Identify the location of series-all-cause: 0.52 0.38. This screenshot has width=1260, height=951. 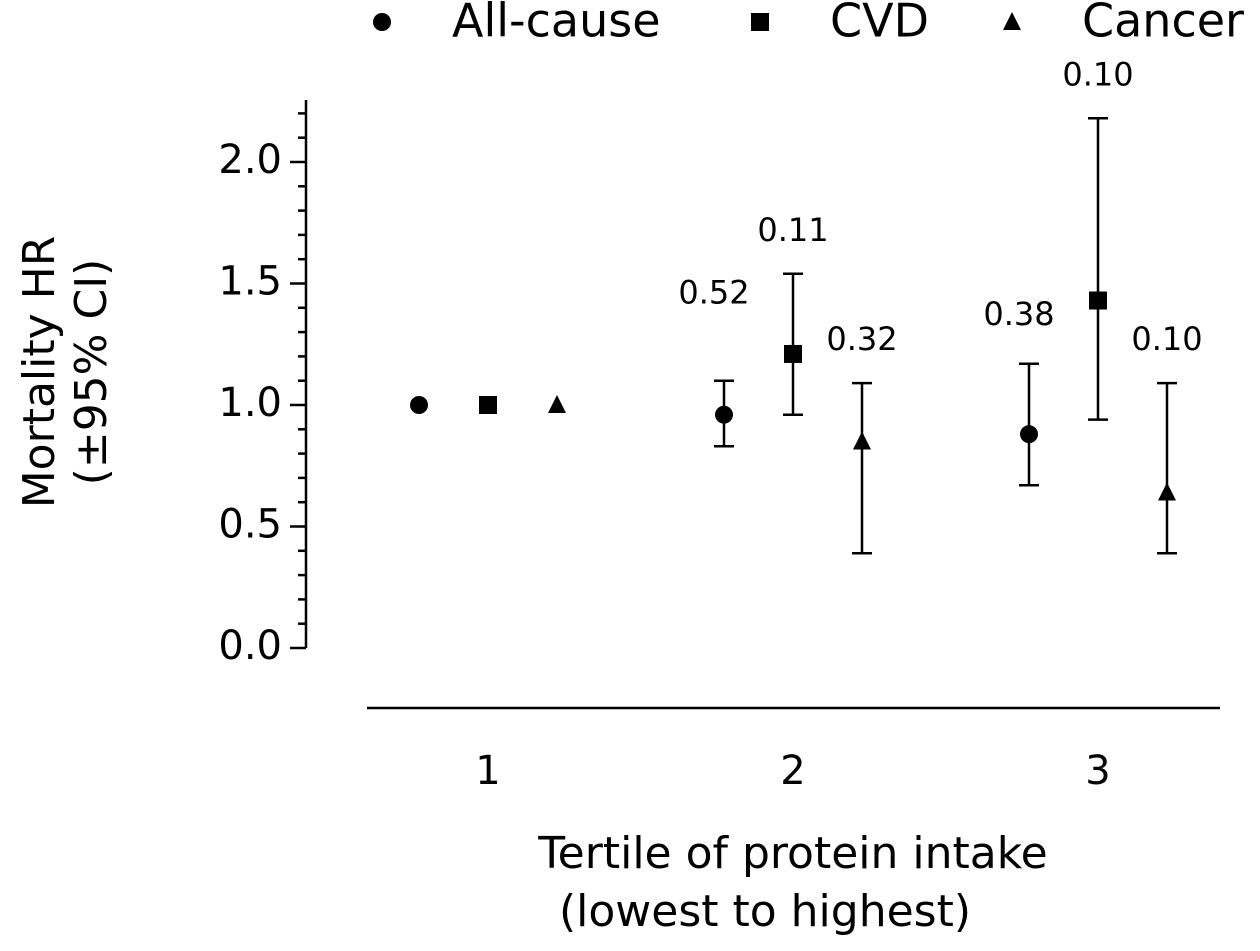
(732, 380).